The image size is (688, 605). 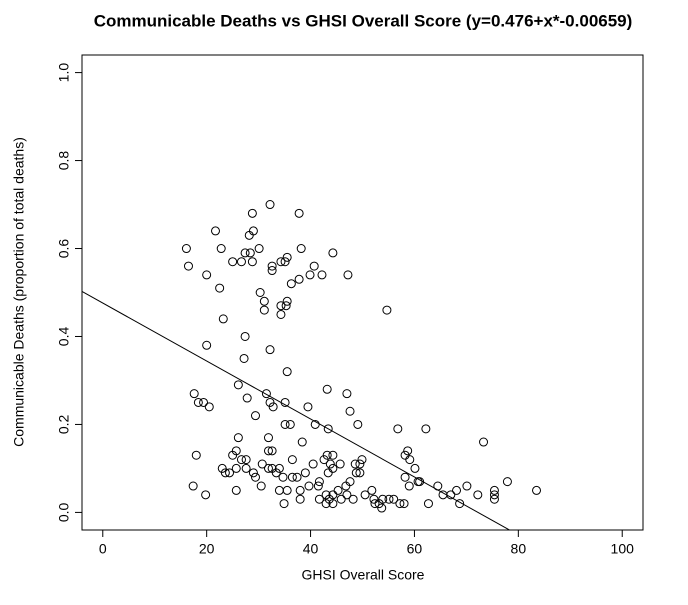 What do you see at coordinates (64, 73) in the screenshot?
I see `y-tick-label: 1.0` at bounding box center [64, 73].